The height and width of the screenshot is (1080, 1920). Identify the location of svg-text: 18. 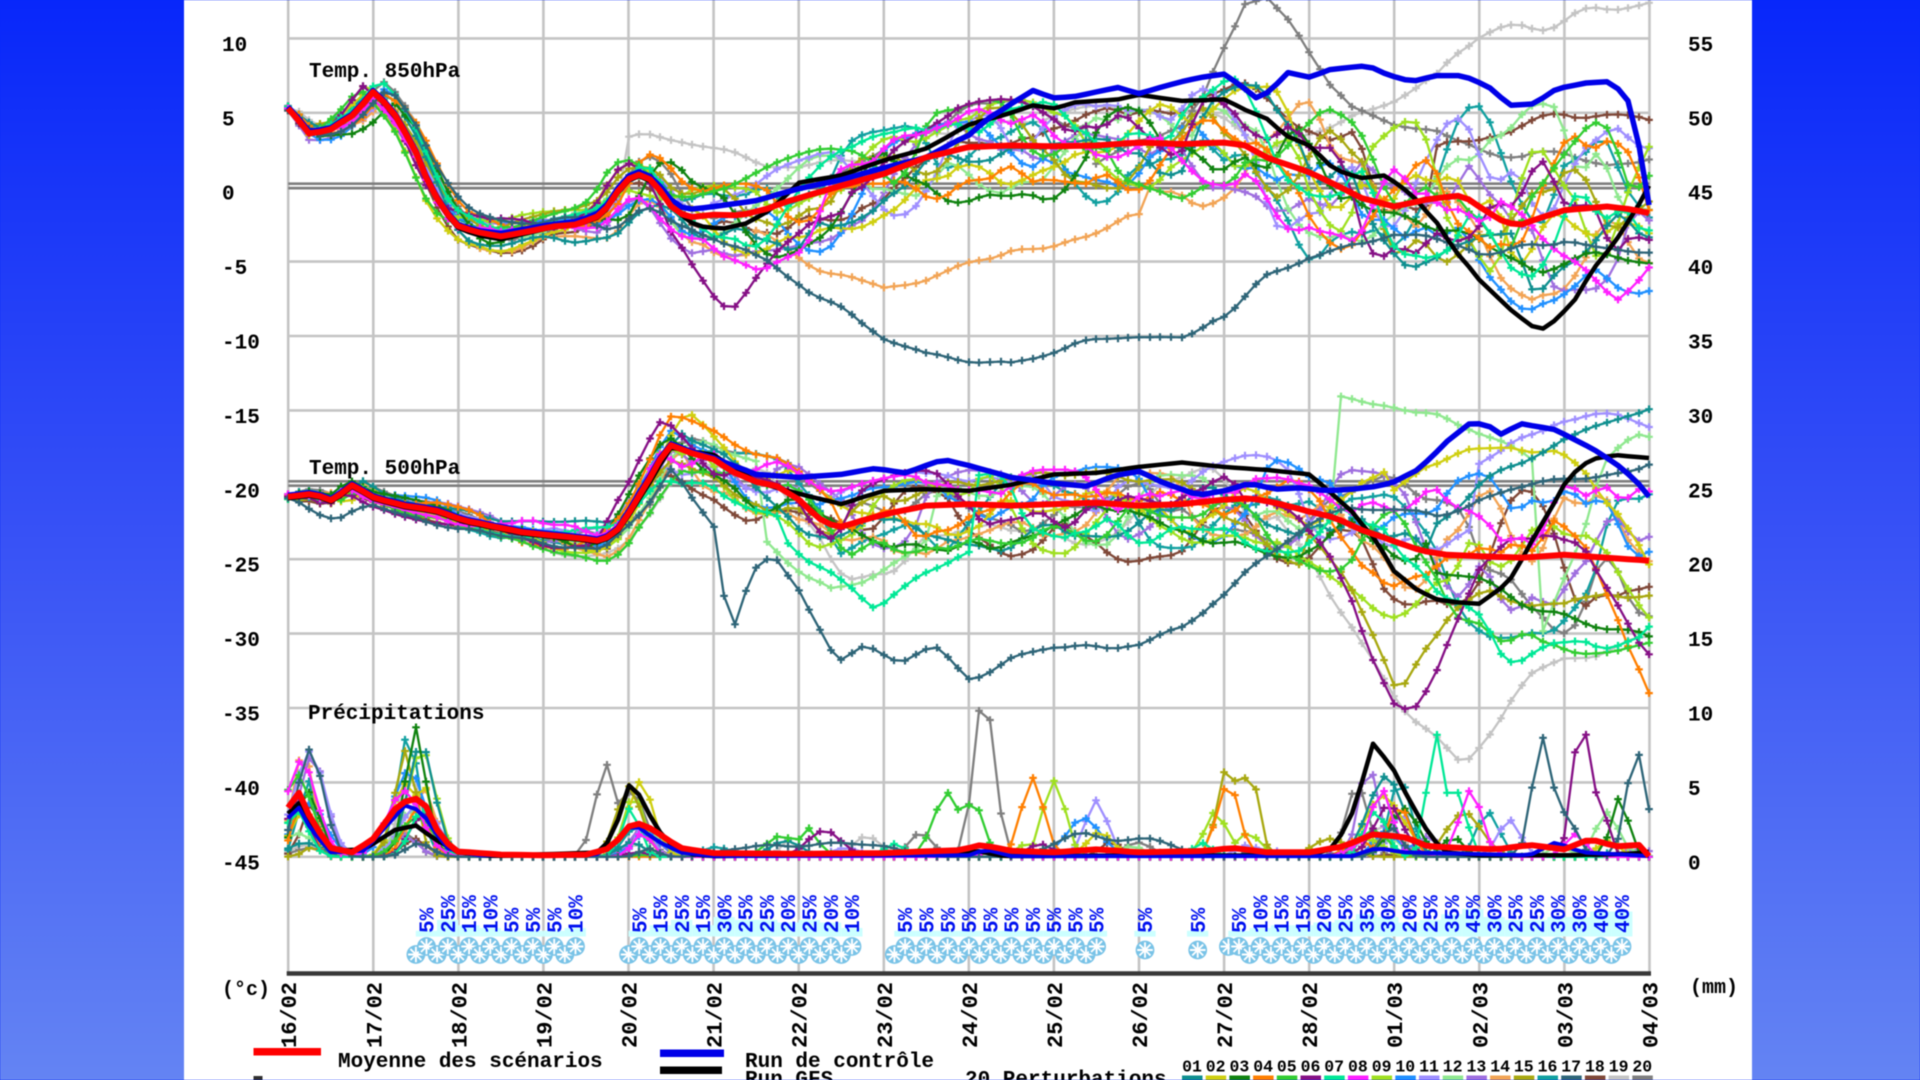
(1595, 1067).